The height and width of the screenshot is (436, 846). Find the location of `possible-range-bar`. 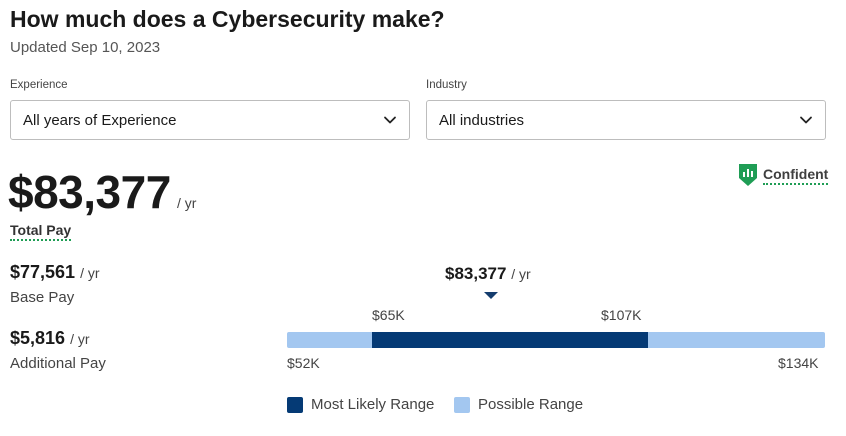

possible-range-bar is located at coordinates (556, 340).